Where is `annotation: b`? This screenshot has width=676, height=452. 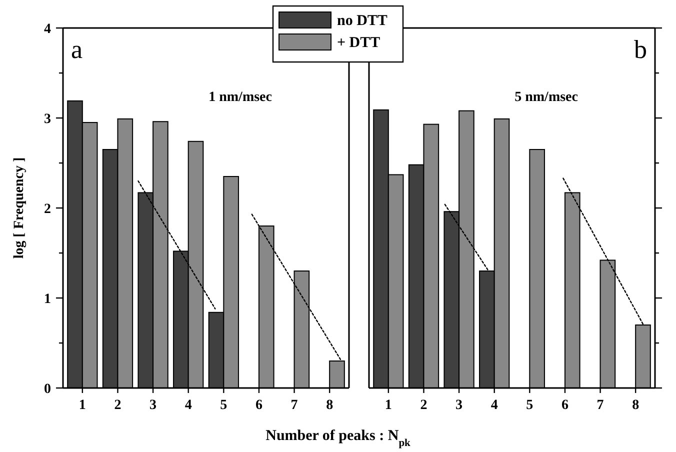
annotation: b is located at coordinates (640, 49).